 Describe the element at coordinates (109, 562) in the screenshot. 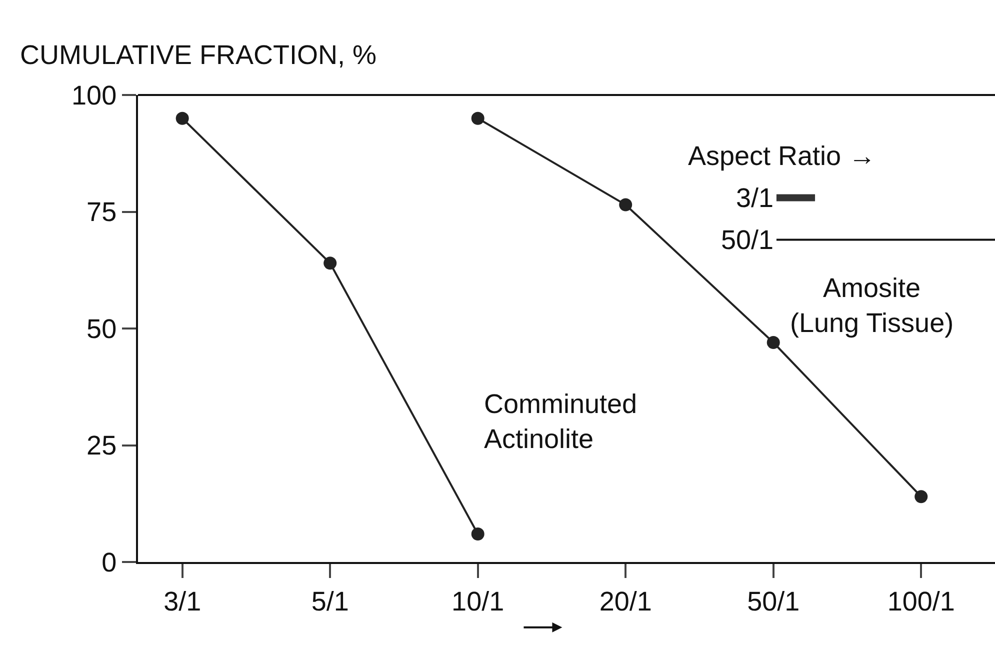

I see `y-tick-label: 0` at that location.